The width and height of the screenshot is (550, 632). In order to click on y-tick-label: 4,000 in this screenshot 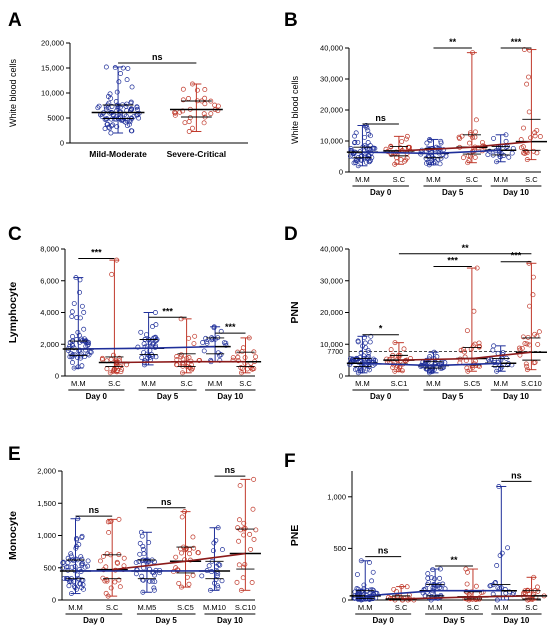, I will do `click(49, 312)`.